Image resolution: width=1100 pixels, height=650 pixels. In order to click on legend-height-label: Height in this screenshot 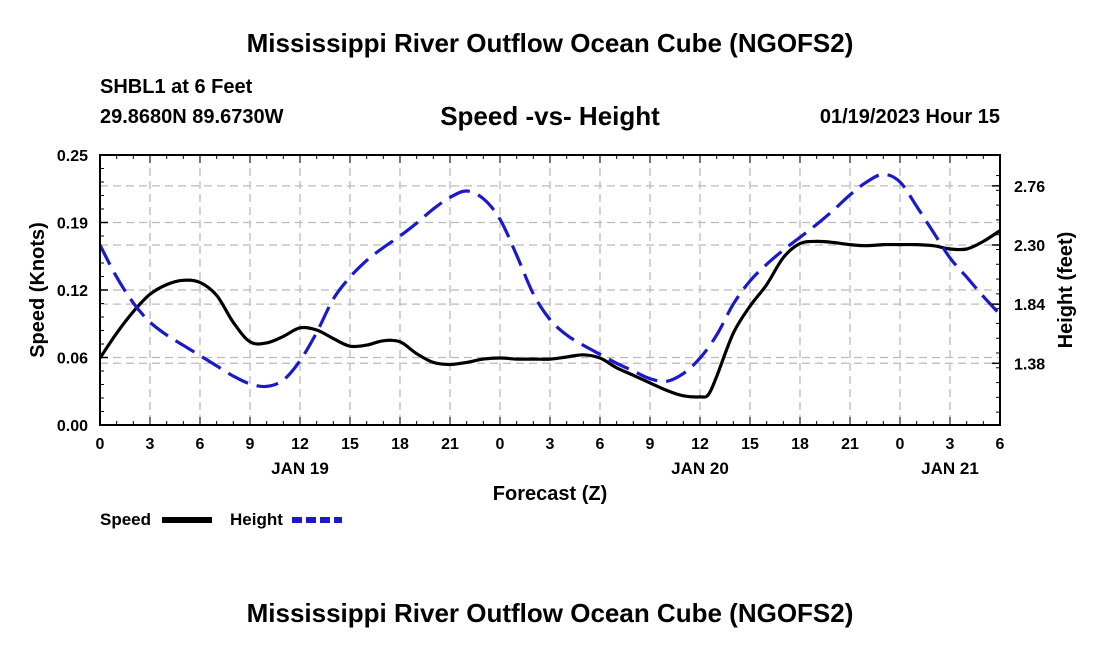, I will do `click(256, 519)`.